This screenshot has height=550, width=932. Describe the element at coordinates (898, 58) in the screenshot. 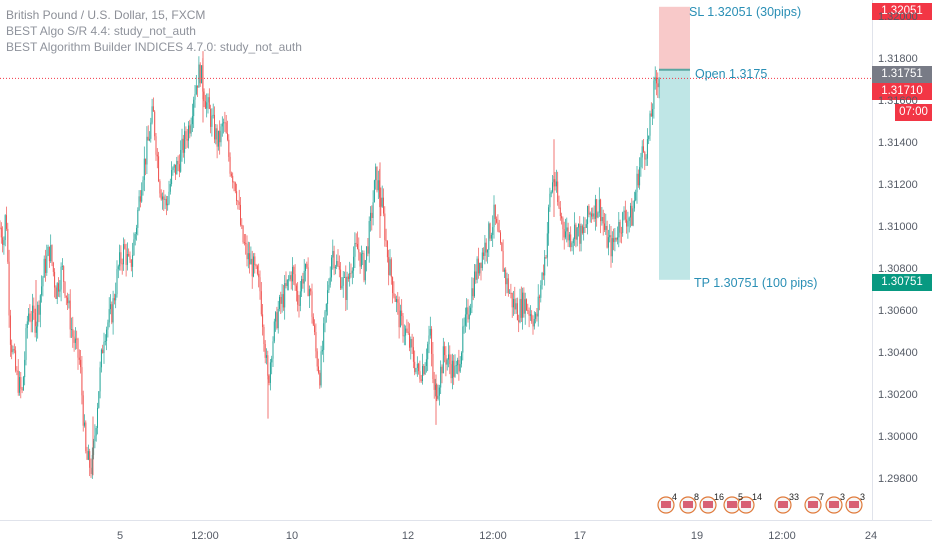

I see `price-tick-label: 1.31800` at that location.